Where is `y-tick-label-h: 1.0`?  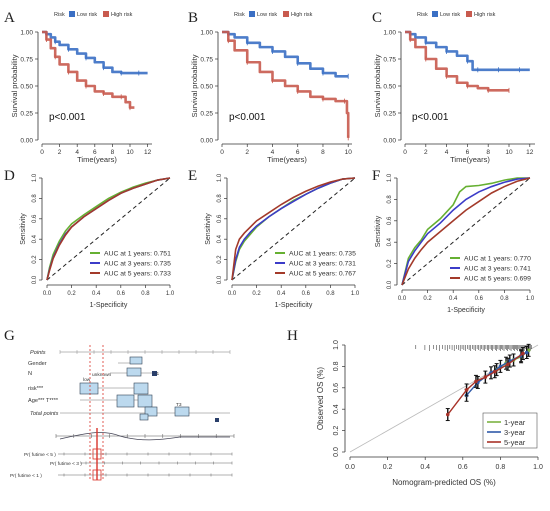 y-tick-label-h: 1.0 is located at coordinates (336, 345).